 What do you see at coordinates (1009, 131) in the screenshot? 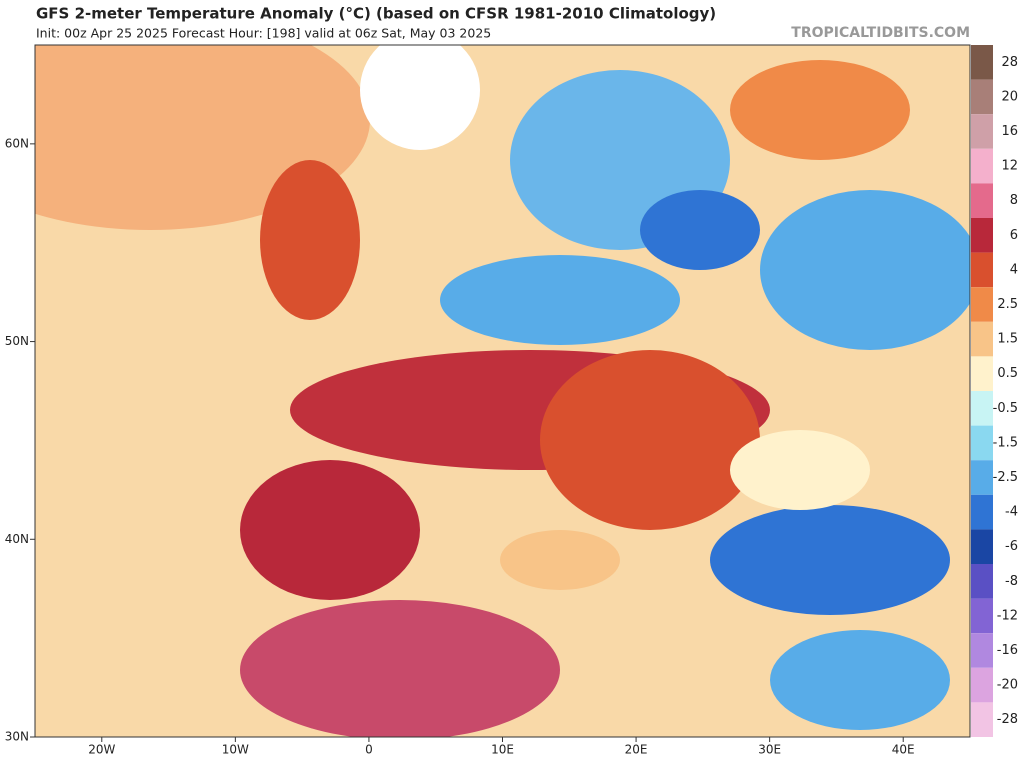
I see `colorbar-label: 16` at bounding box center [1009, 131].